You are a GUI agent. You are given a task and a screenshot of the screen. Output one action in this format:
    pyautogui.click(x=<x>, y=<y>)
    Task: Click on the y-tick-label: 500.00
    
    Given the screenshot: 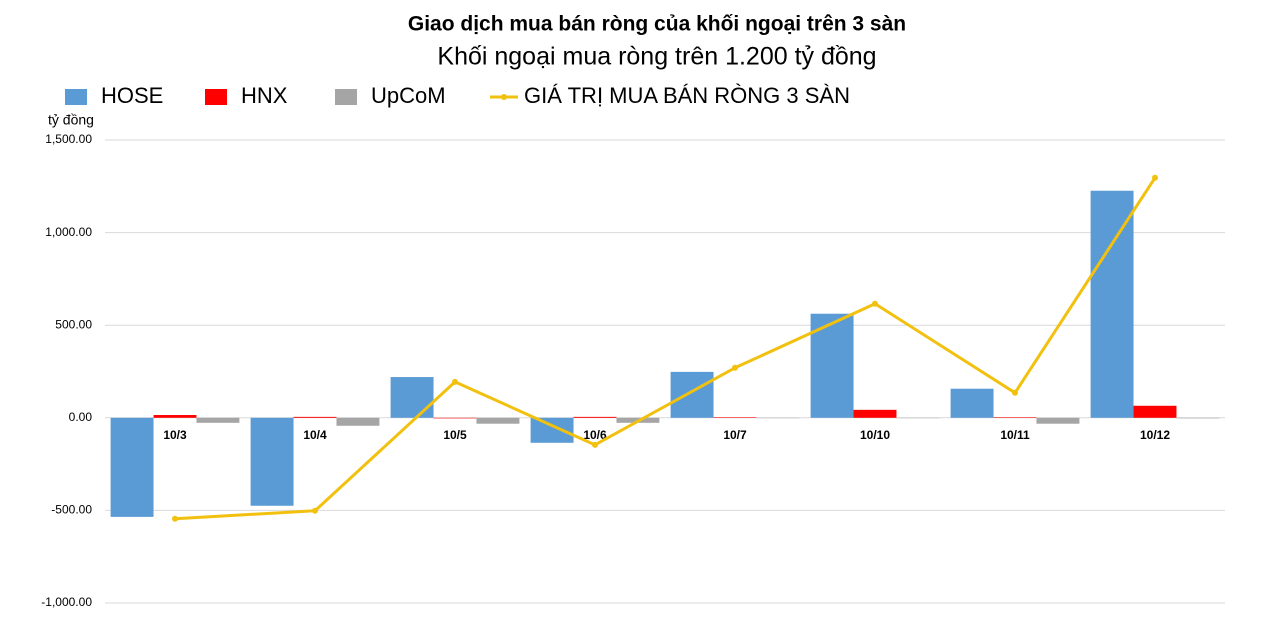 What is the action you would take?
    pyautogui.click(x=73, y=324)
    